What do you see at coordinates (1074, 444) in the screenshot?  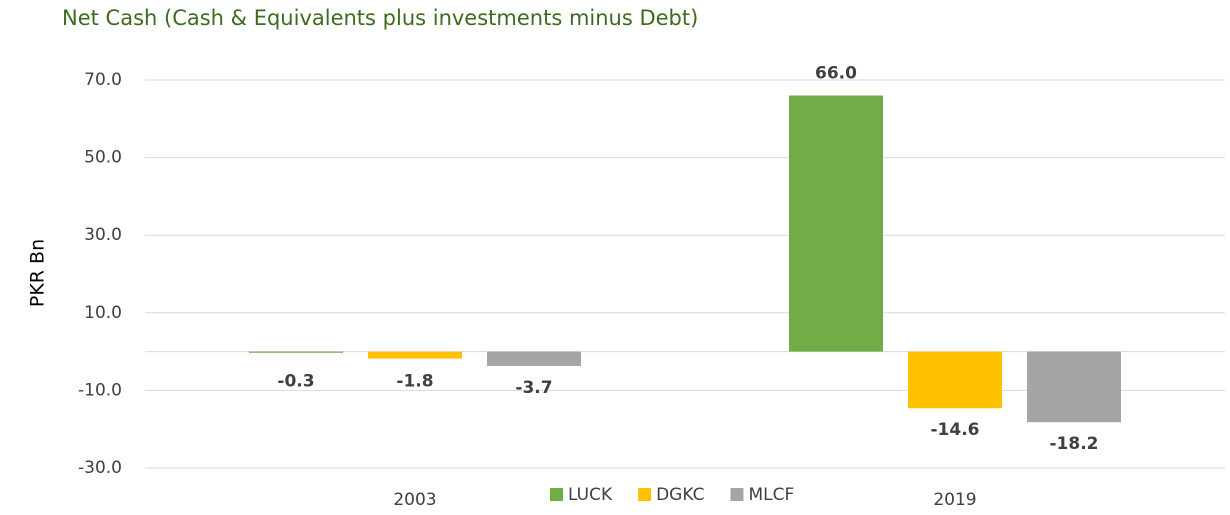 I see `value-label: -18.2` at bounding box center [1074, 444].